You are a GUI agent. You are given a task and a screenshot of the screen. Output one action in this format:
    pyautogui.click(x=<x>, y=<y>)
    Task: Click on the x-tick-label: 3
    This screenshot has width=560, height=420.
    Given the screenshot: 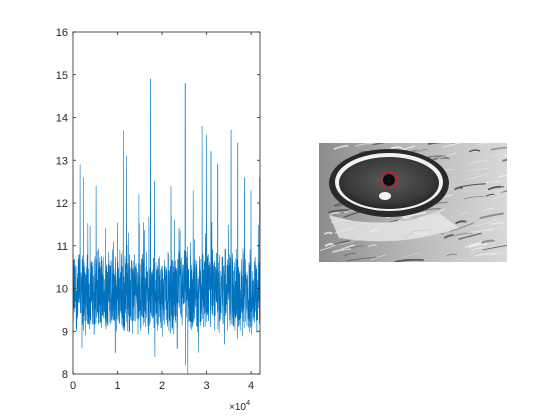 What is the action you would take?
    pyautogui.click(x=207, y=386)
    